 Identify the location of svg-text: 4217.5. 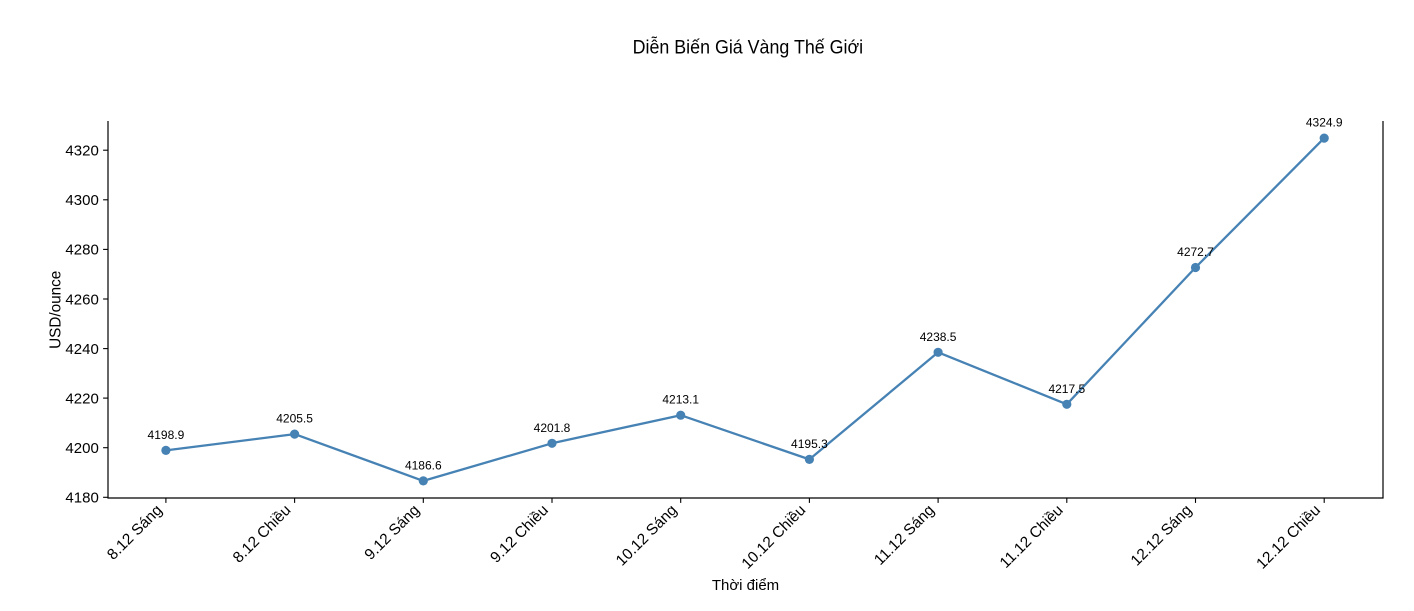
(1066, 389).